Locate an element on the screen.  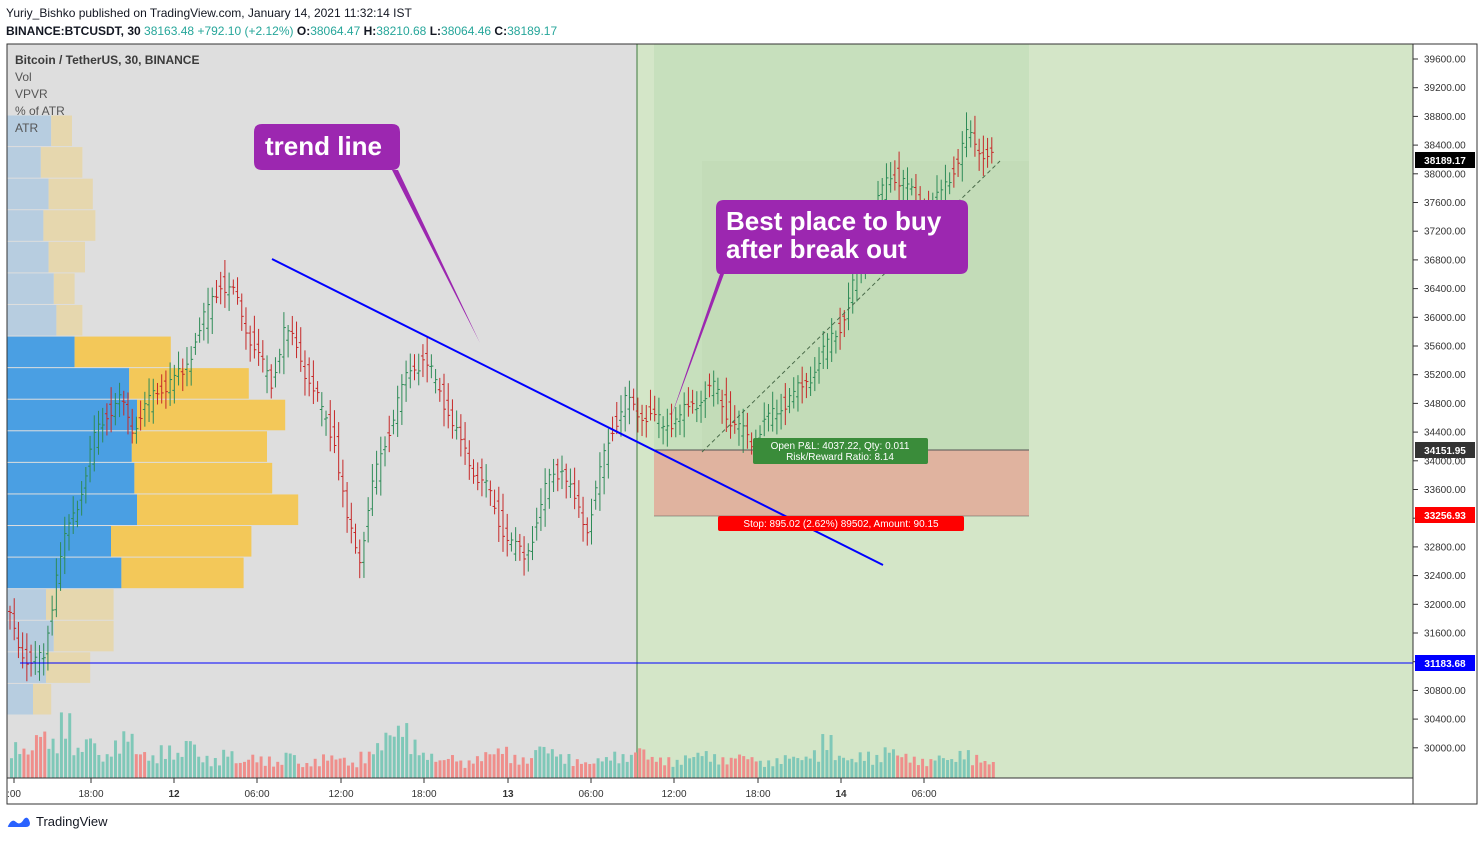
stop-label-box is located at coordinates (841, 523).